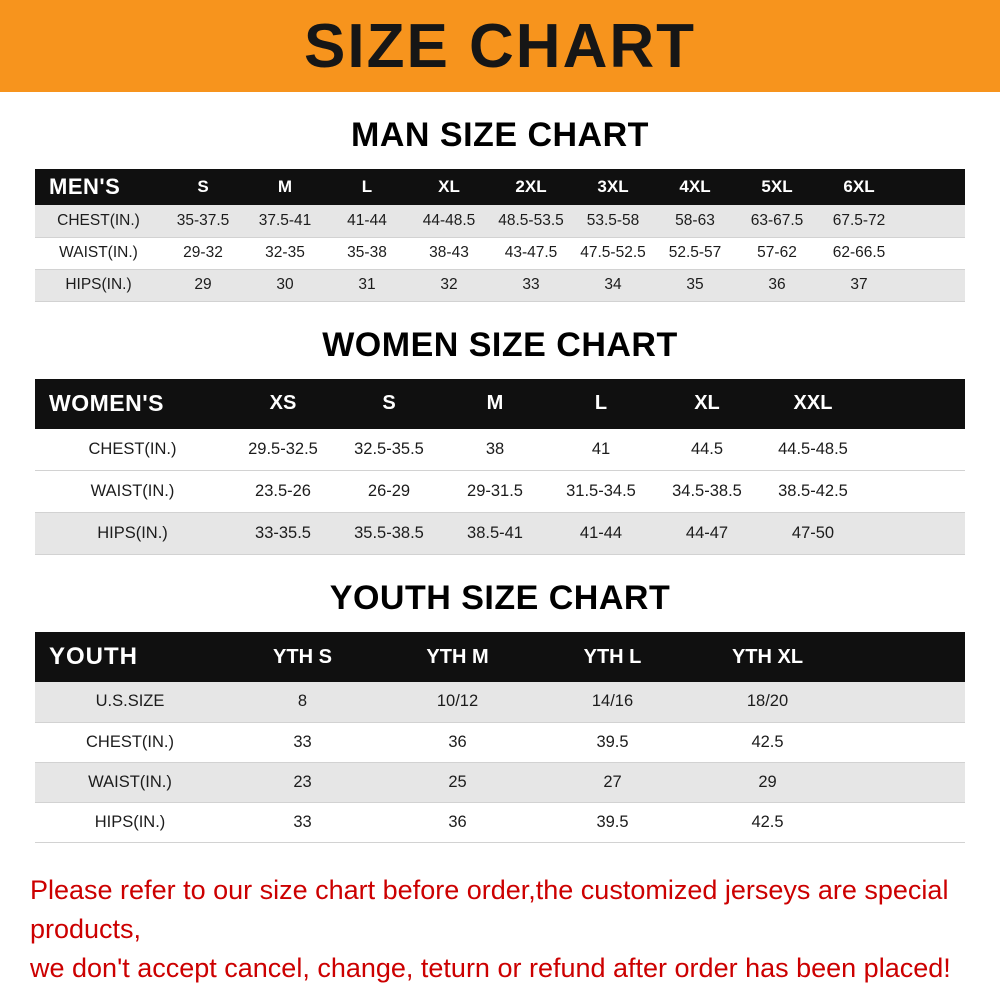 This screenshot has width=1000, height=1000. What do you see at coordinates (93, 656) in the screenshot?
I see `youth-corner-label: YOUTH` at bounding box center [93, 656].